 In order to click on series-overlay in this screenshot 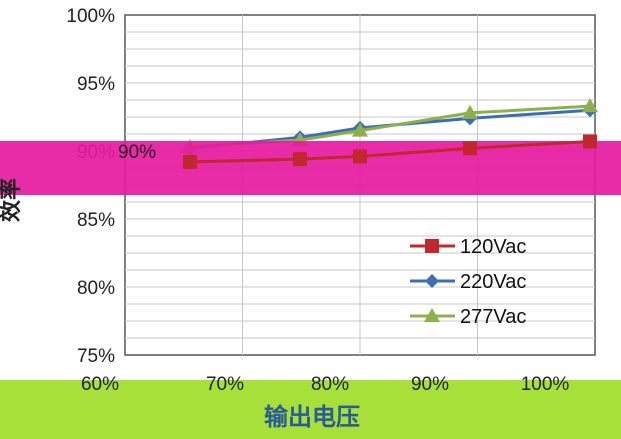, I will do `click(390, 151)`.